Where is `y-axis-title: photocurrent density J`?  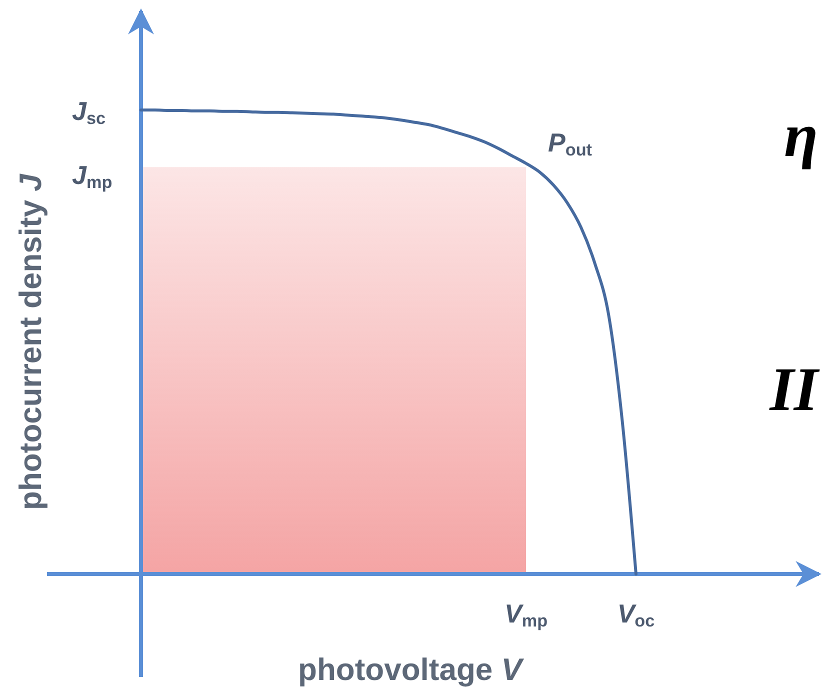
y-axis-title: photocurrent density J is located at coordinates (30, 341).